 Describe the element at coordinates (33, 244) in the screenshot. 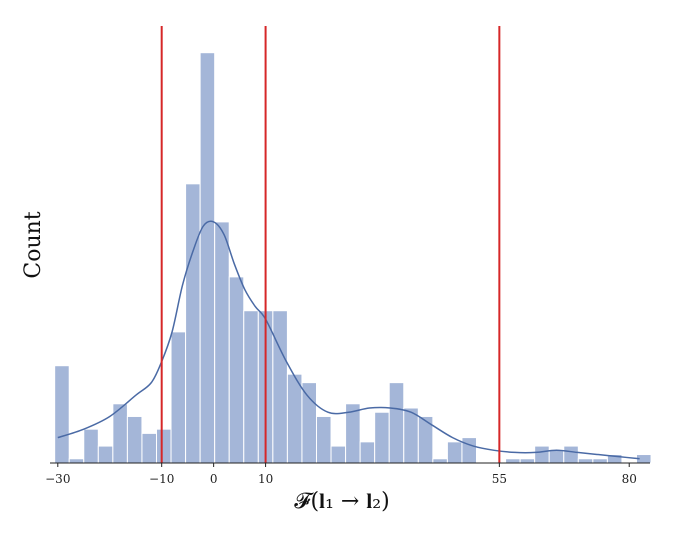

I see `y-axis-label: Count` at that location.